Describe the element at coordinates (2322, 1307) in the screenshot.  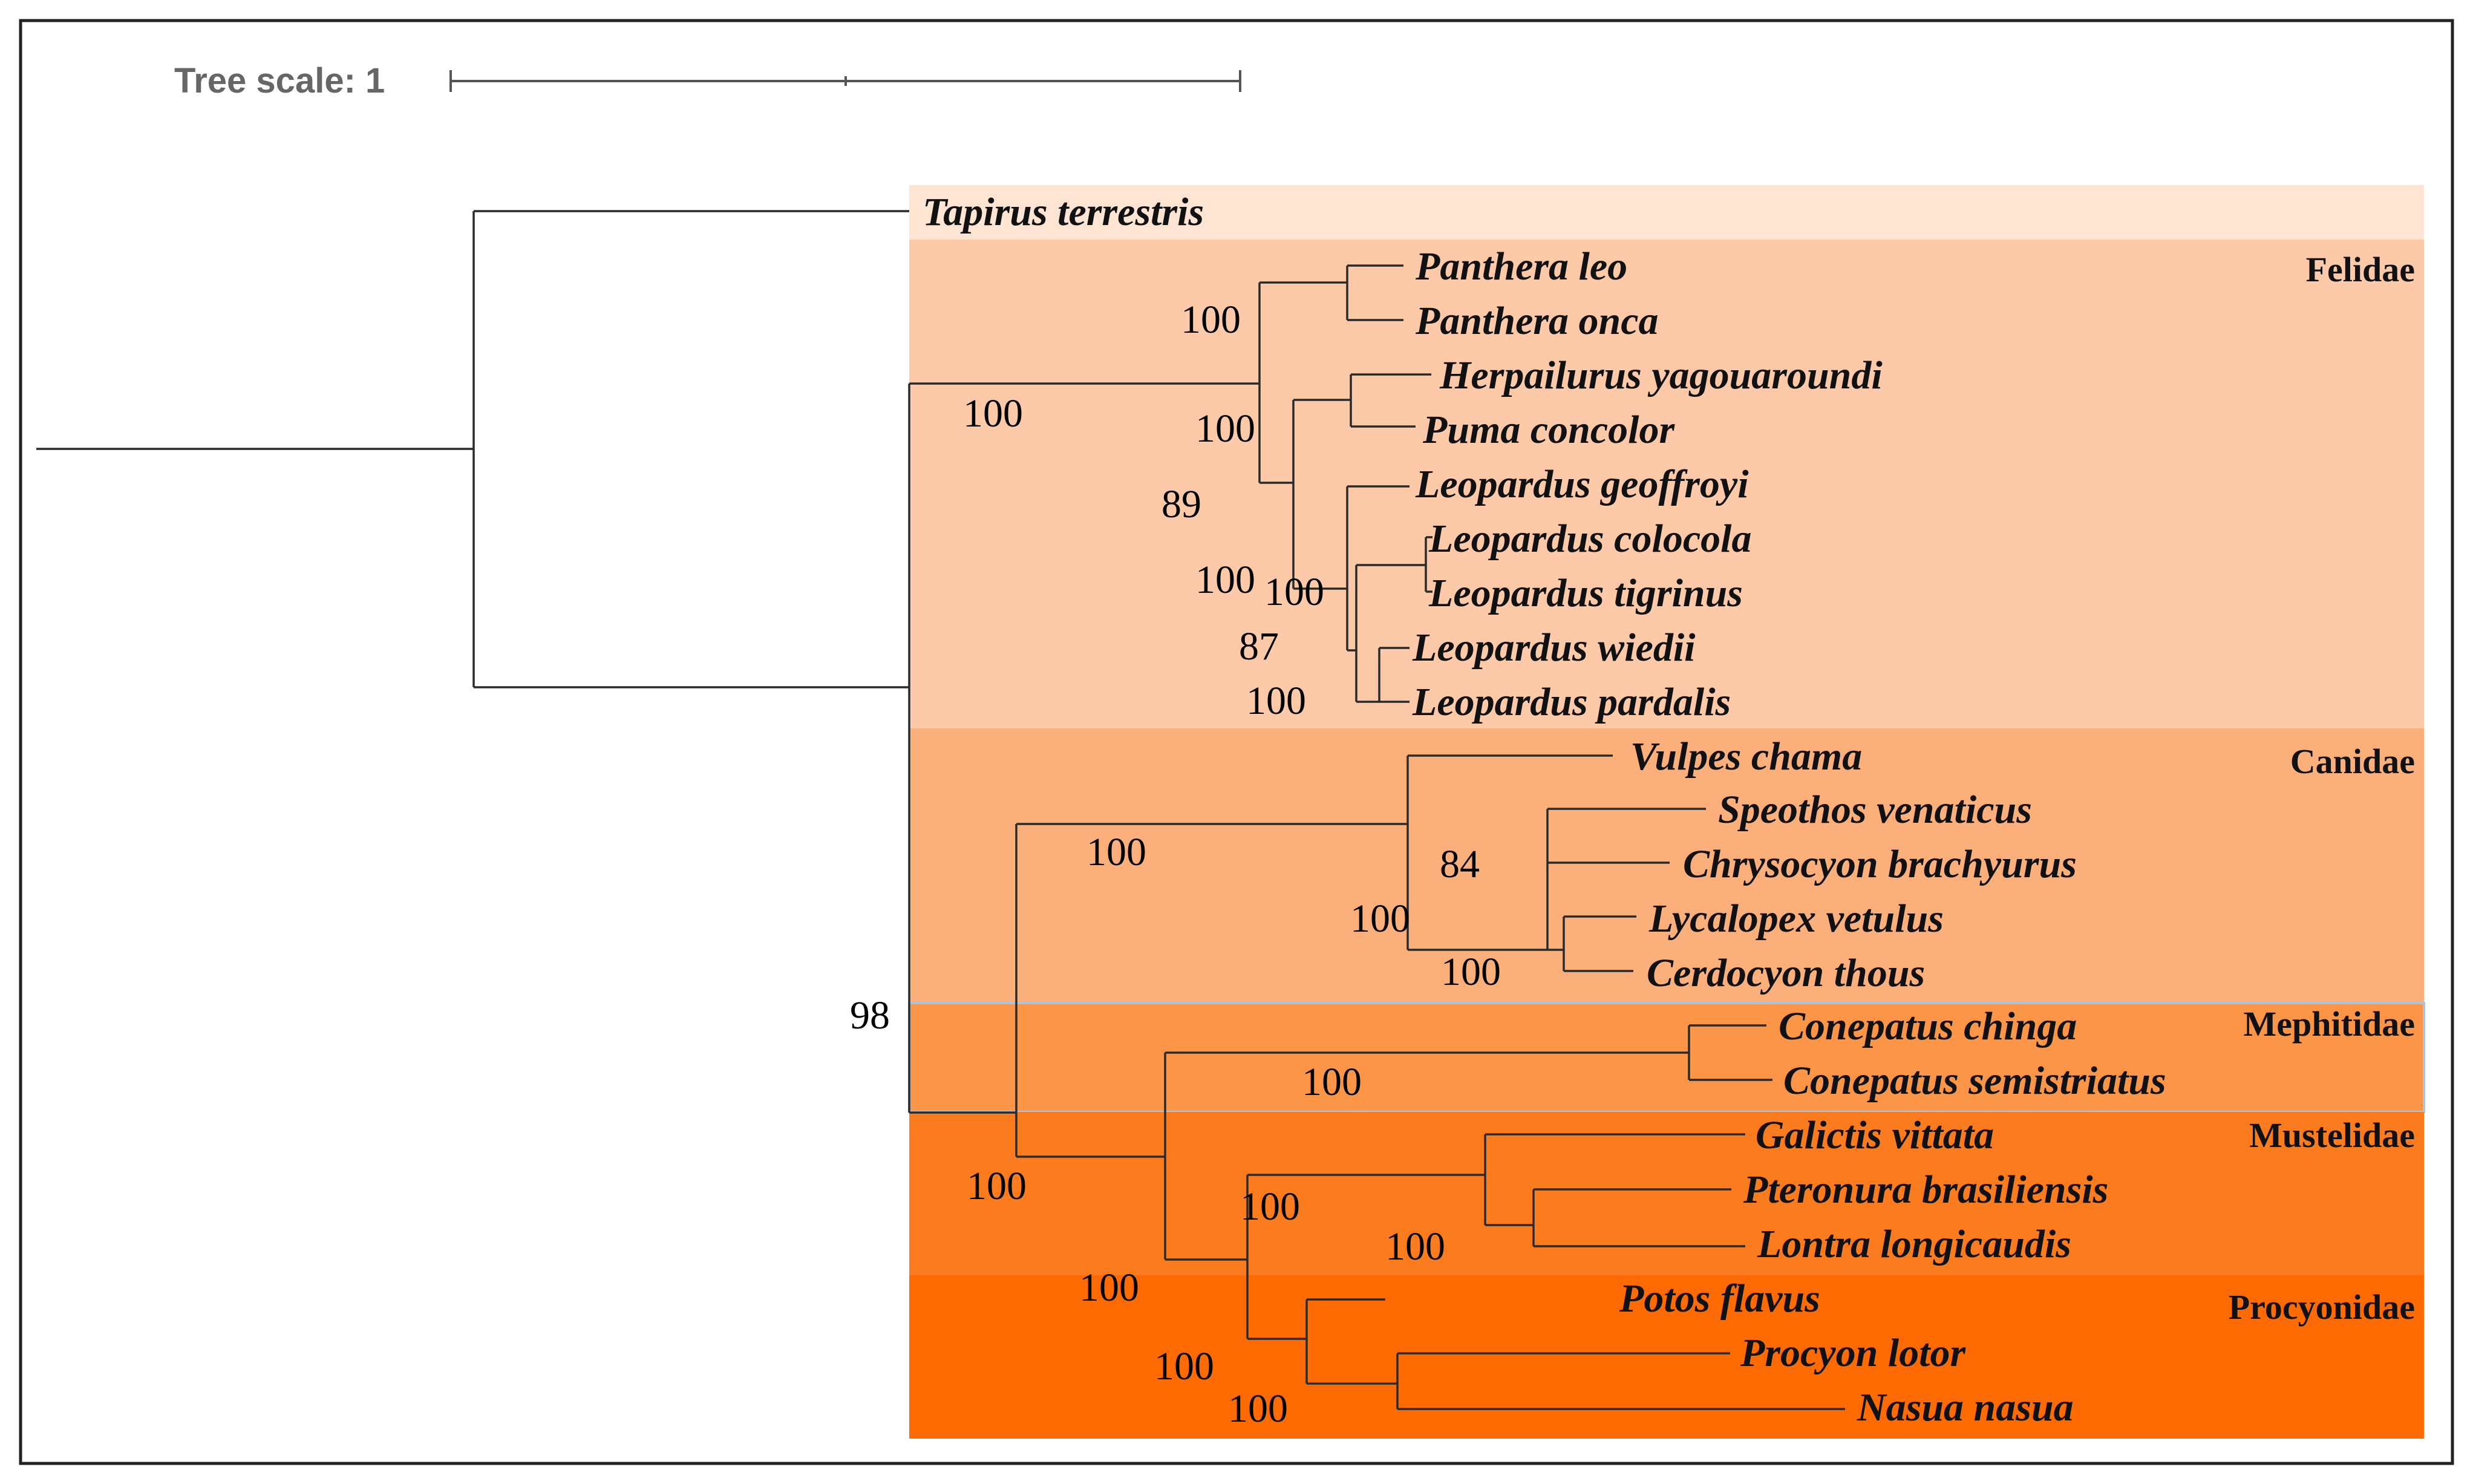
I see `family-label-procyonidae: Procyonidae` at that location.